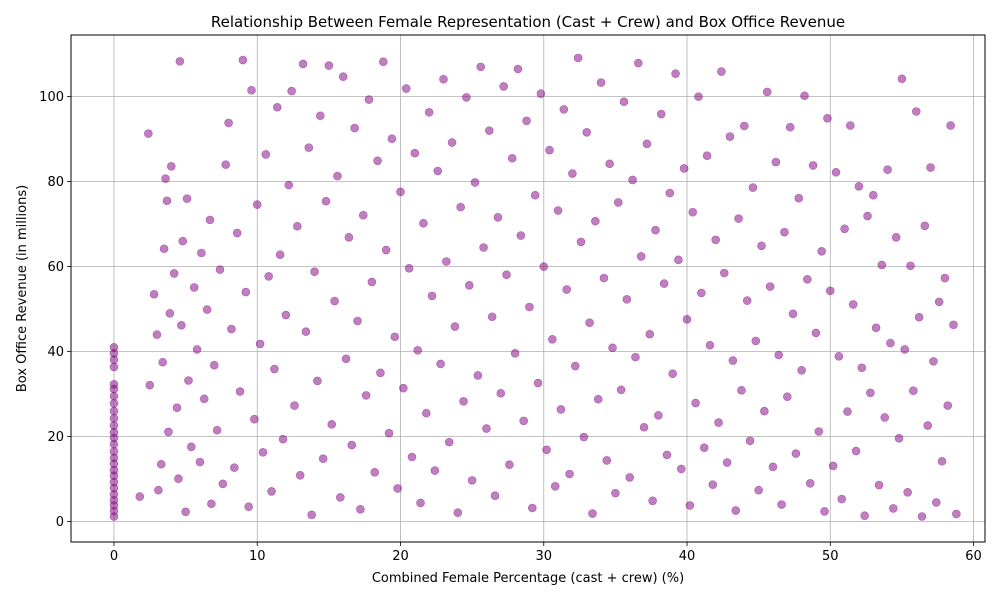 The image size is (1000, 604). I want to click on y-tick-label: 60, so click(55, 267).